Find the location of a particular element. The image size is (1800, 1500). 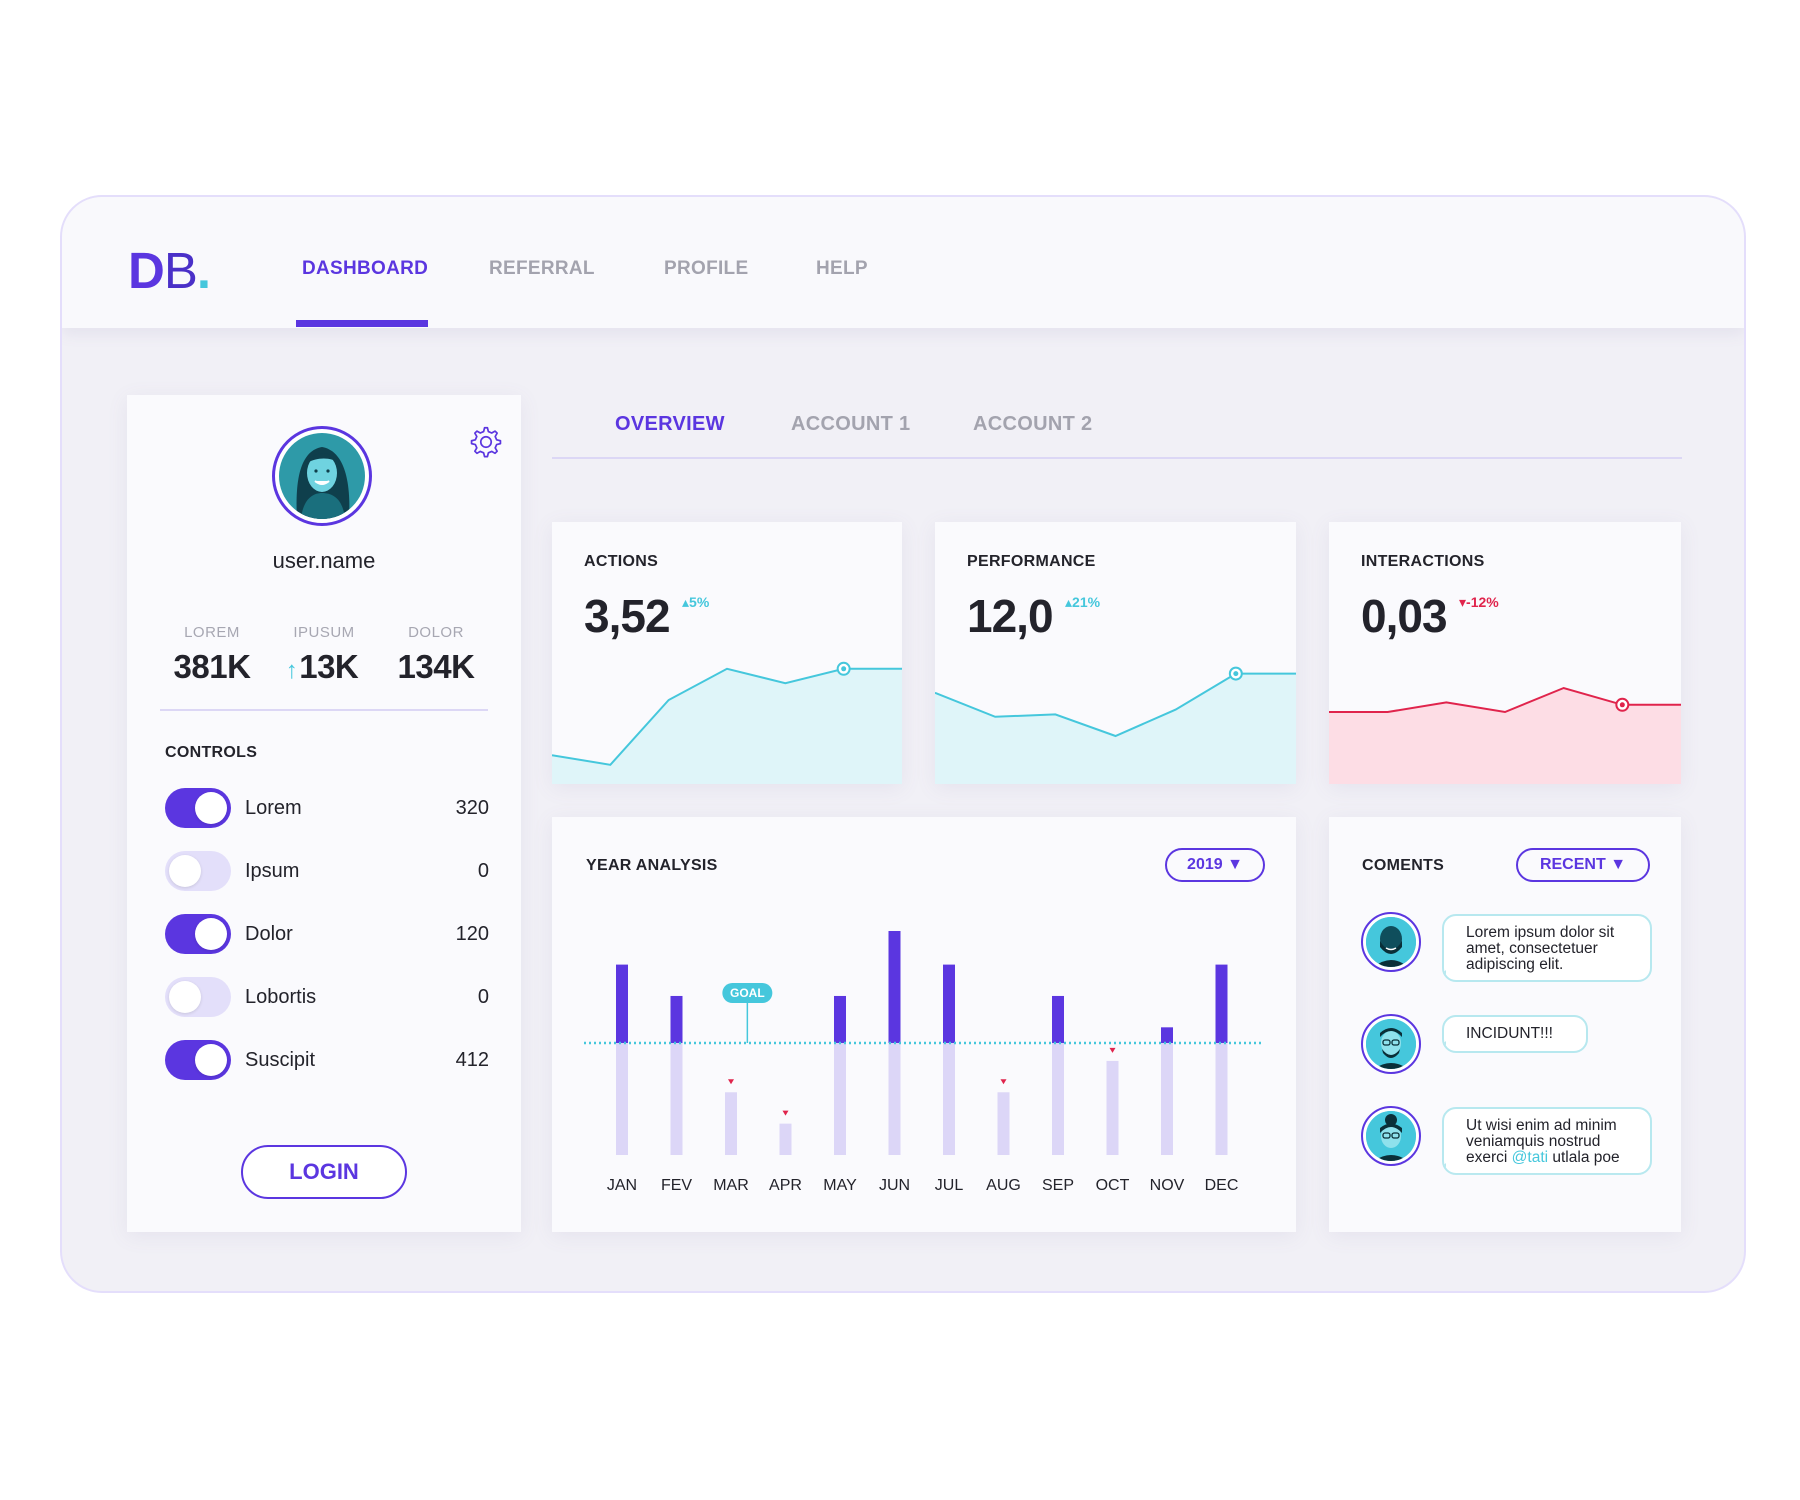

user-avatar is located at coordinates (322, 476).